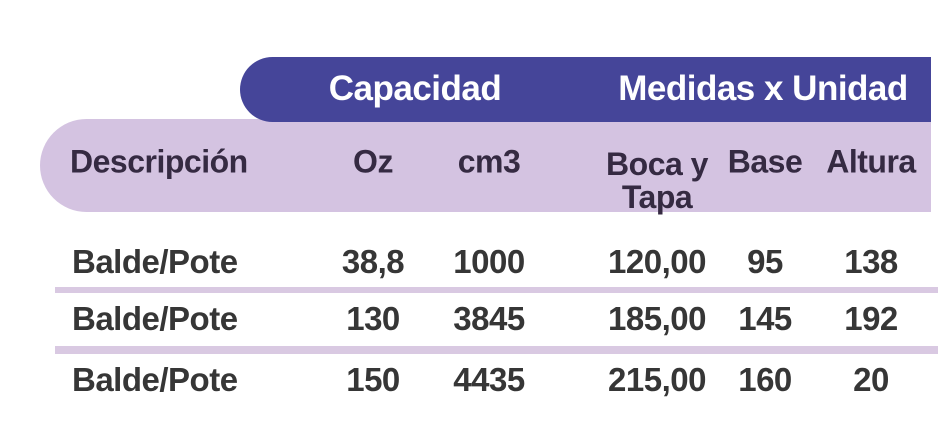 This screenshot has width=938, height=426. I want to click on cell-cm3: 1000, so click(489, 261).